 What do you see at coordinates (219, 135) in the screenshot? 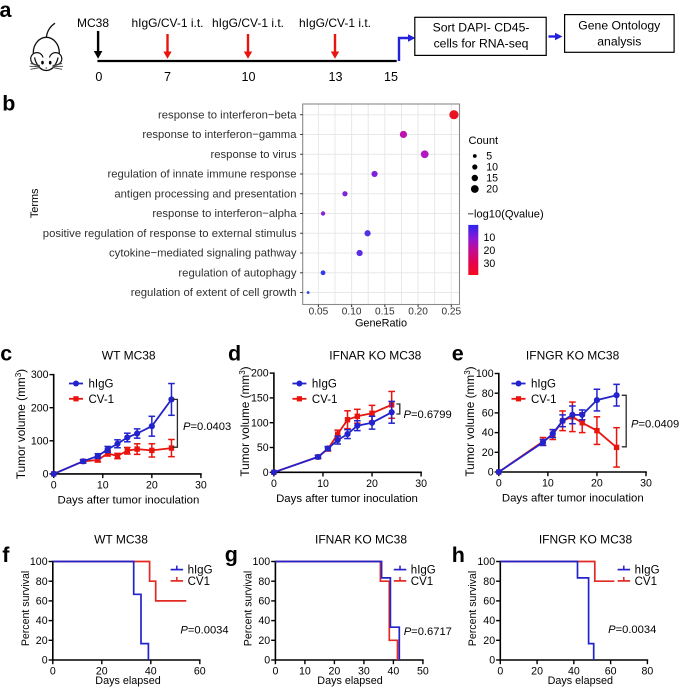
I see `svg-text: response to interferon−gamma` at bounding box center [219, 135].